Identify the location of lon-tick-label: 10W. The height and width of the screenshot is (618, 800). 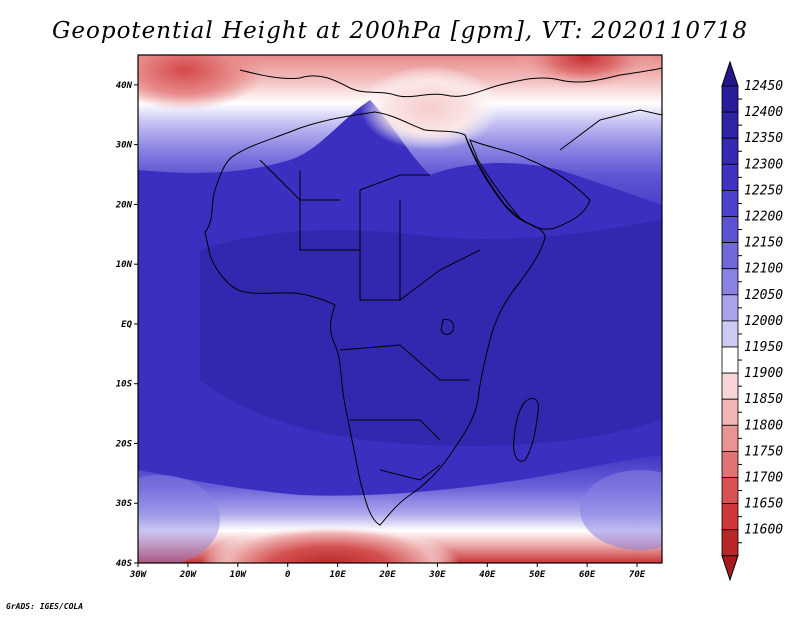
(239, 575).